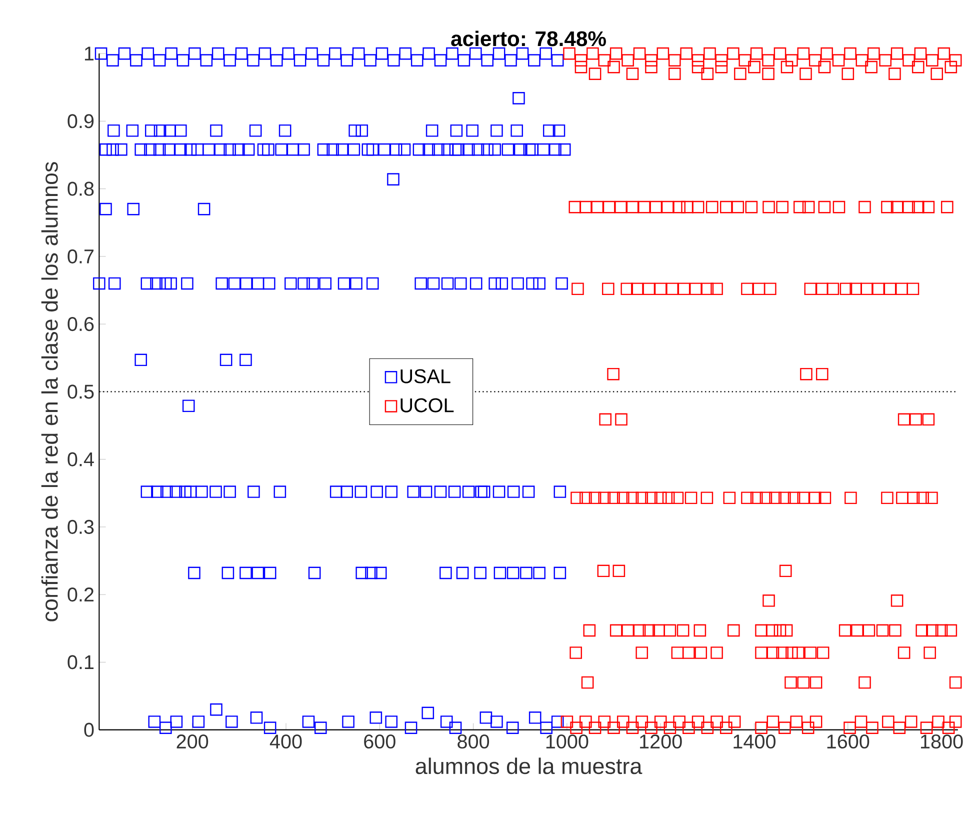 The width and height of the screenshot is (968, 813). I want to click on y-tick-label: 0, so click(89, 729).